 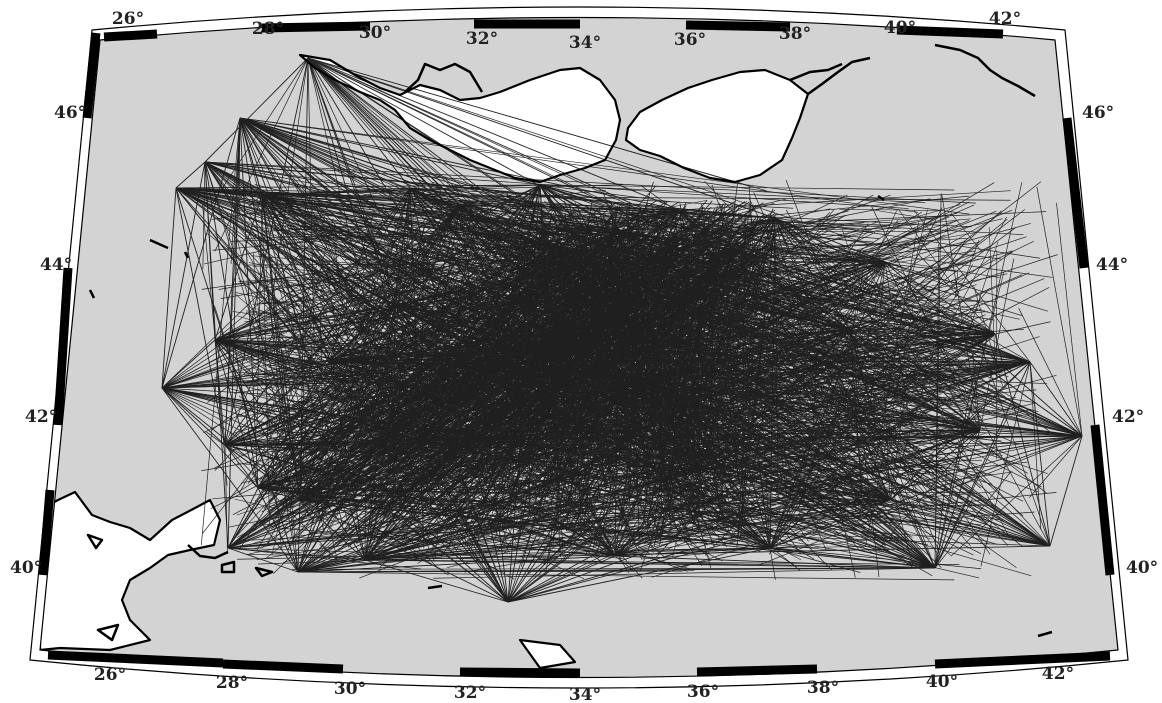 I want to click on lon-label-bottom-4: 34°, so click(x=585, y=694).